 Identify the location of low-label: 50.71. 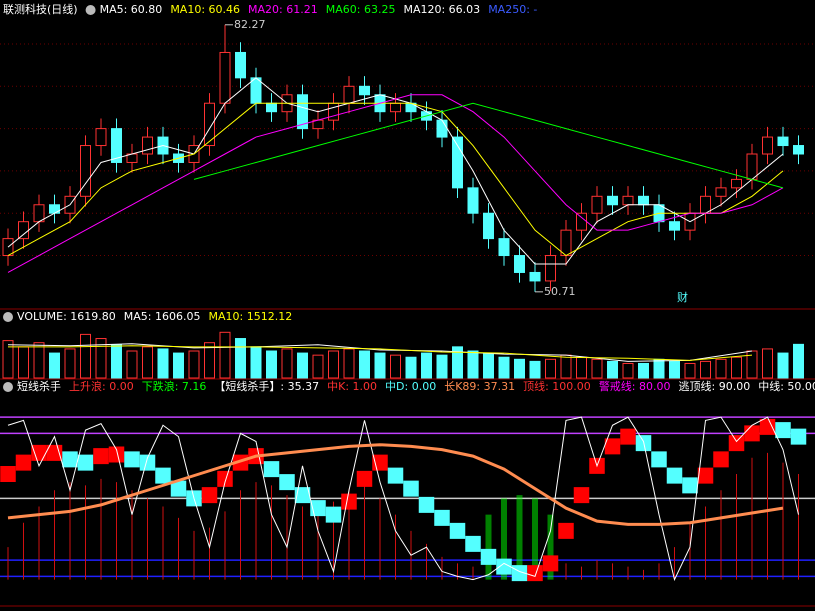
(560, 291).